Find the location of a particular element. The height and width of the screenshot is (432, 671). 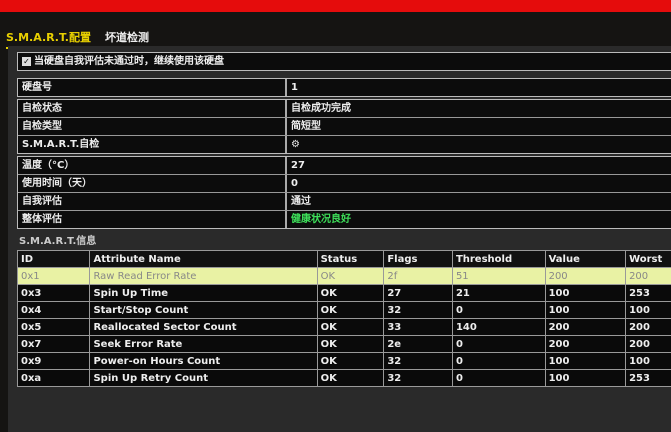

table-row: 0xa Spin Up Retry Count OK 32 0 100 253 is located at coordinates (343, 378).